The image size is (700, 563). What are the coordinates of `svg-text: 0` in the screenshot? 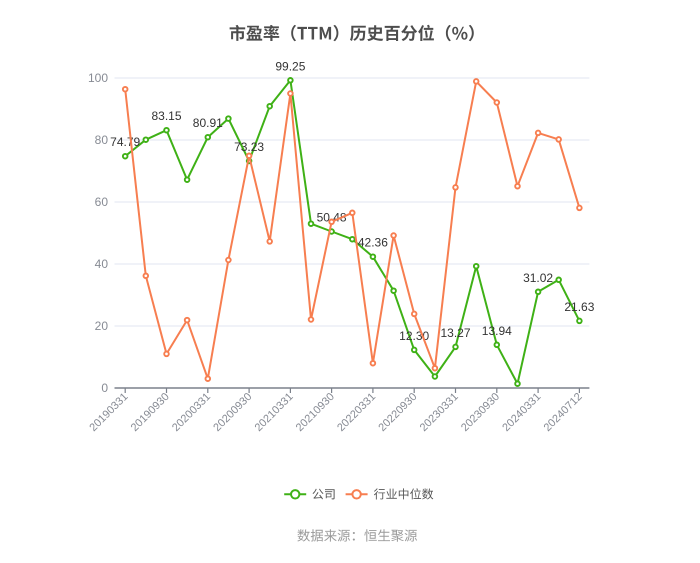 It's located at (104, 388).